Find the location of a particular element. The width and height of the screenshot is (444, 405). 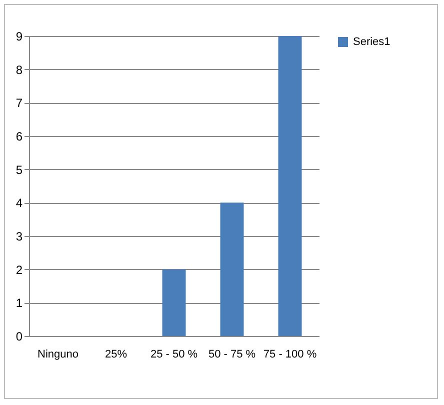

y-tick-label: 4 is located at coordinates (19, 203).